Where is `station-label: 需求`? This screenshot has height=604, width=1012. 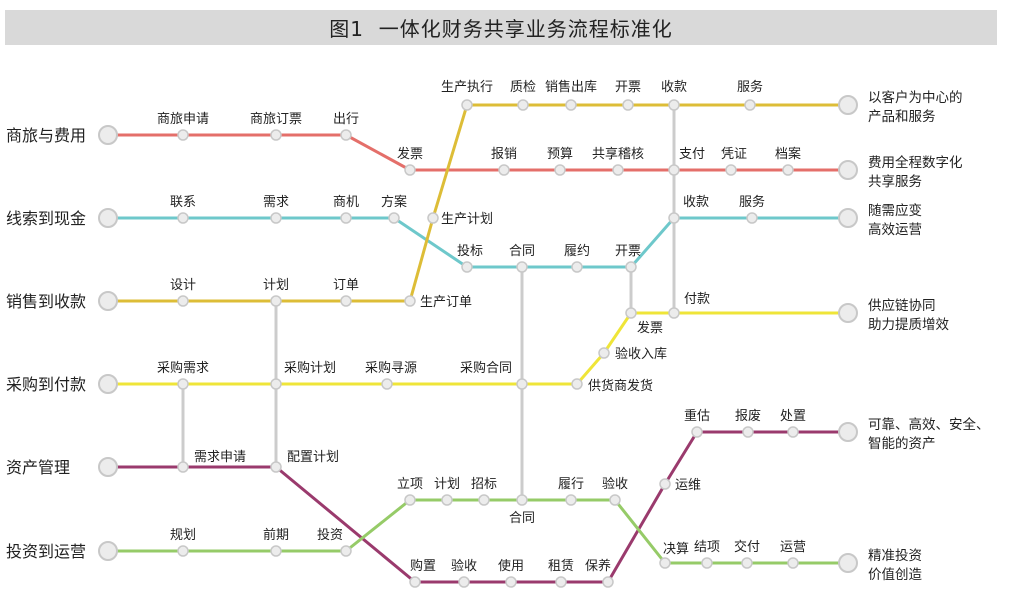 station-label: 需求 is located at coordinates (276, 202).